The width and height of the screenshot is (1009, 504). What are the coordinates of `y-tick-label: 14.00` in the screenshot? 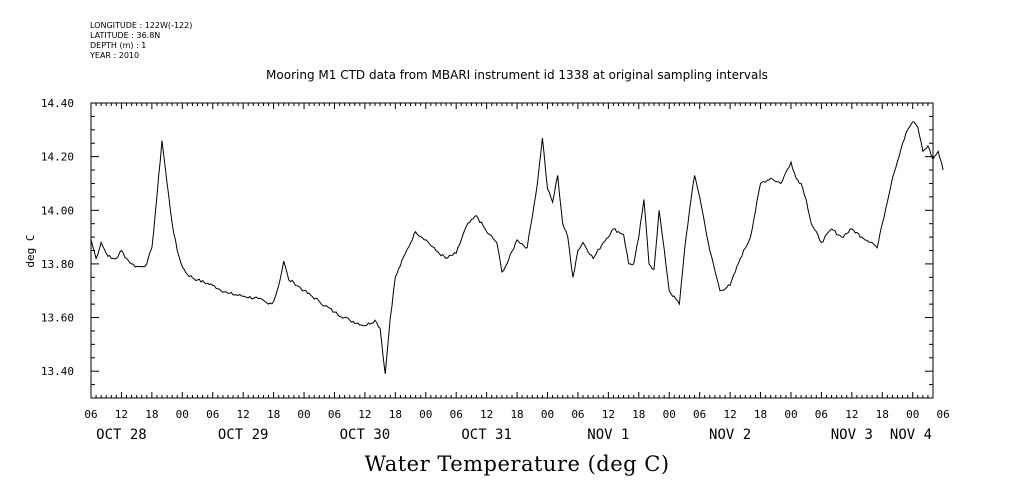 It's located at (57, 210).